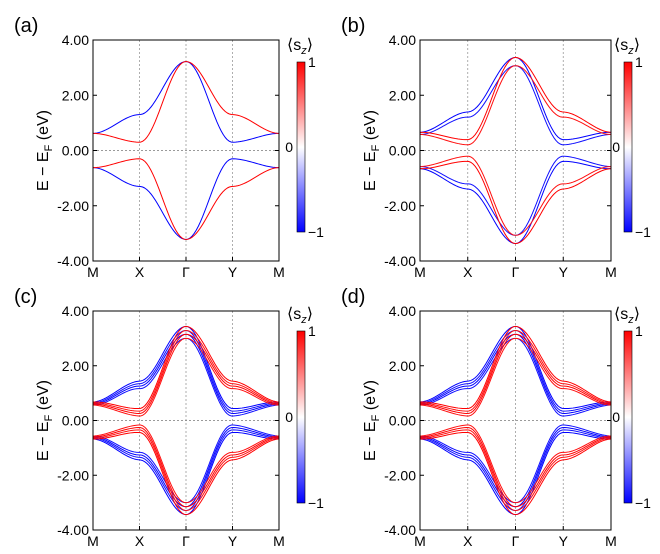 The width and height of the screenshot is (660, 554). I want to click on panel-label: (b), so click(353, 26).